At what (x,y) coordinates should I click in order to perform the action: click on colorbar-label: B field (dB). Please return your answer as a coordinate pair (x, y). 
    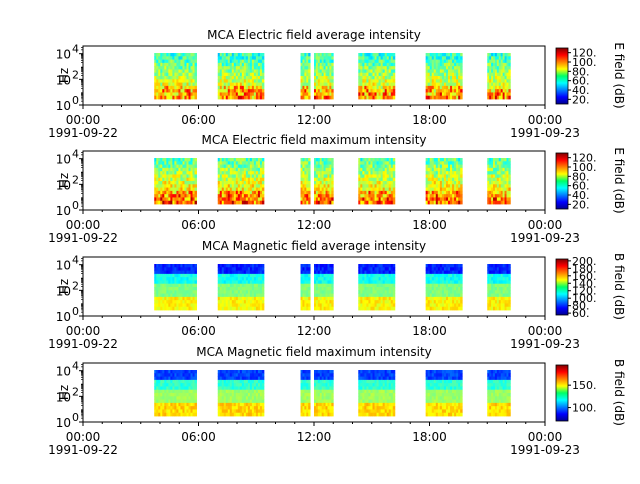
    Looking at the image, I should click on (619, 286).